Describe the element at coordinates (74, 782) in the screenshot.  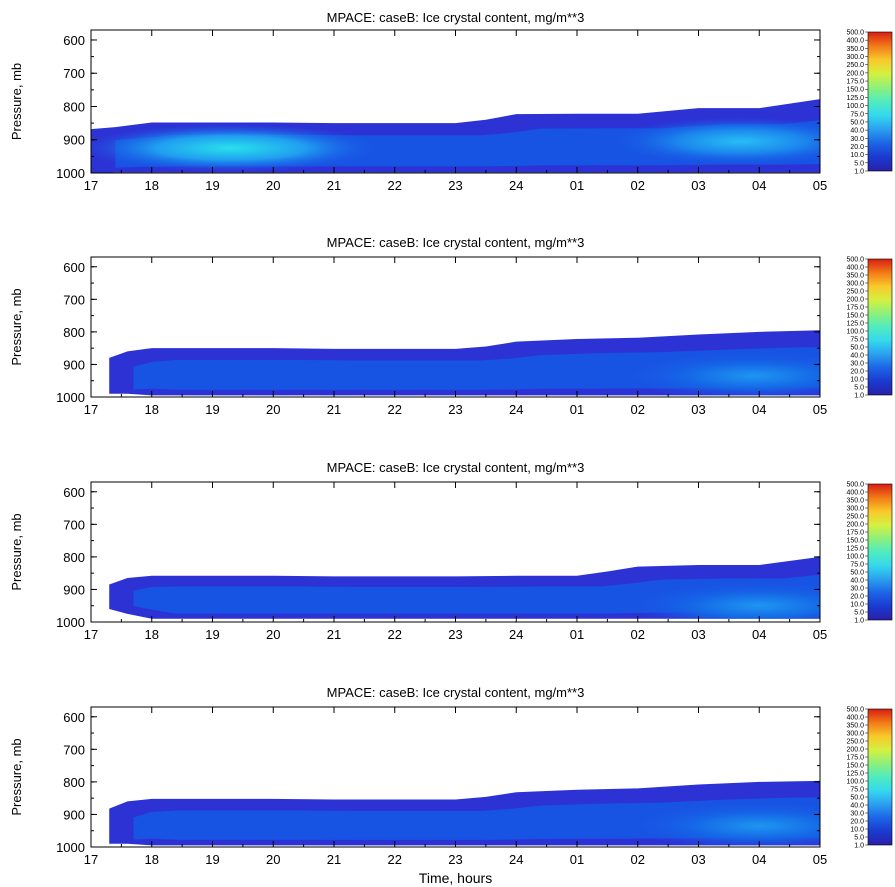
I see `y-tick-label: 800` at that location.